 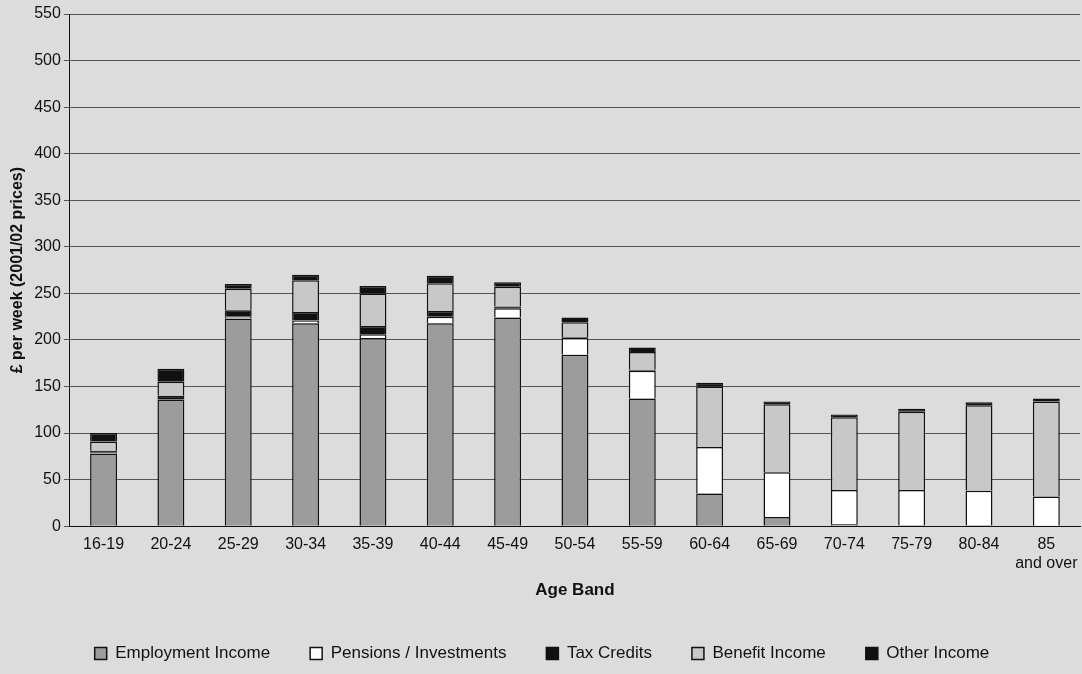 What do you see at coordinates (508, 544) in the screenshot?
I see `x-tick-label: 45-49` at bounding box center [508, 544].